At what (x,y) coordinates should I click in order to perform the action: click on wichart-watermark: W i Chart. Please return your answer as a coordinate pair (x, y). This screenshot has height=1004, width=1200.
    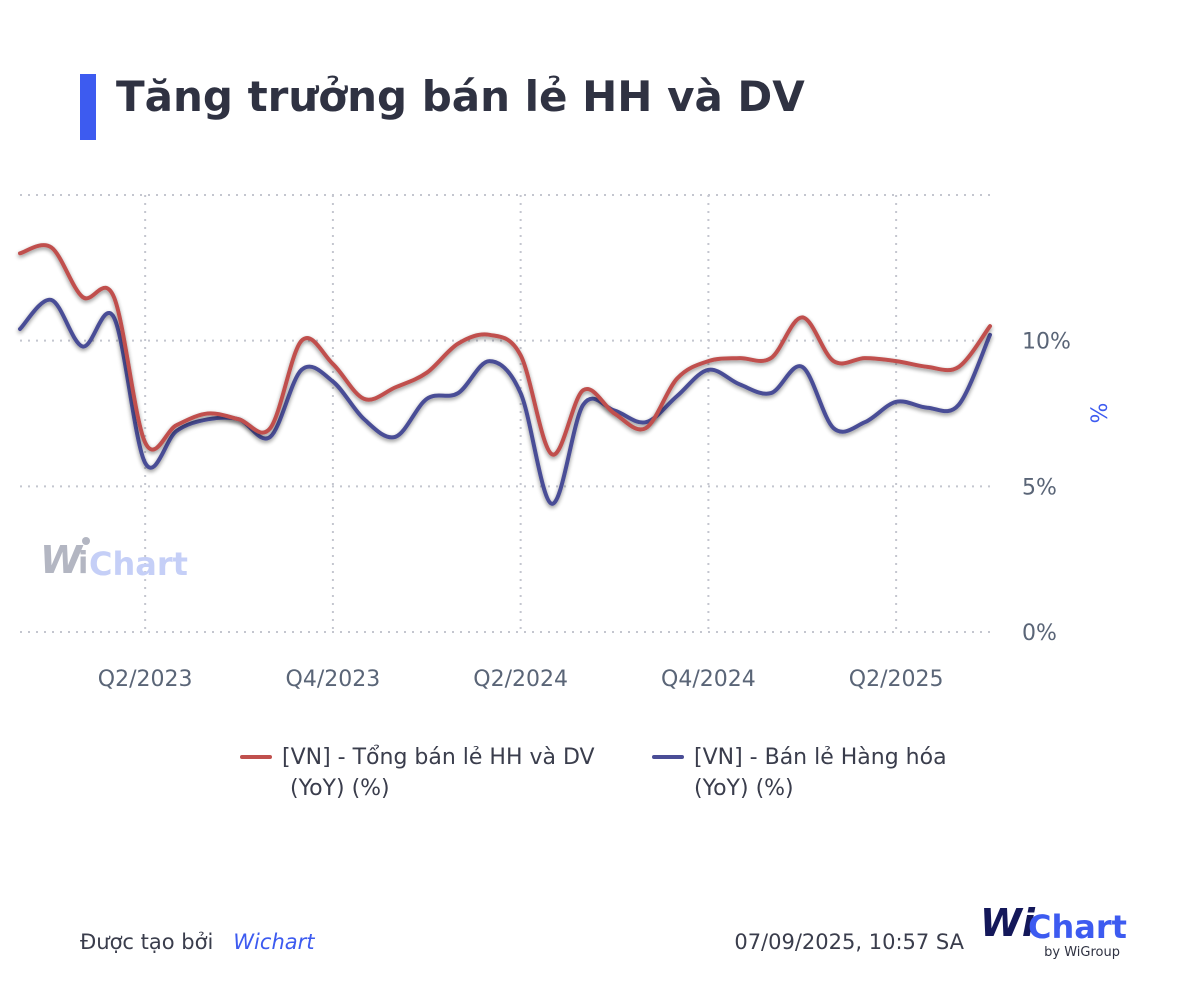
    Looking at the image, I should click on (114, 560).